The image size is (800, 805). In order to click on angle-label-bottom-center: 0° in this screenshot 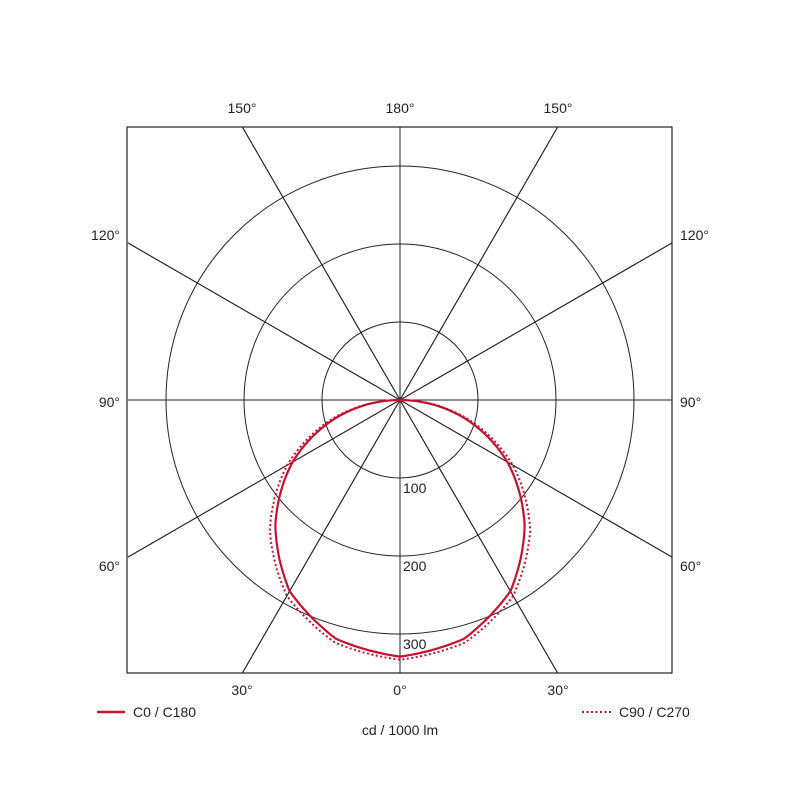, I will do `click(399, 690)`.